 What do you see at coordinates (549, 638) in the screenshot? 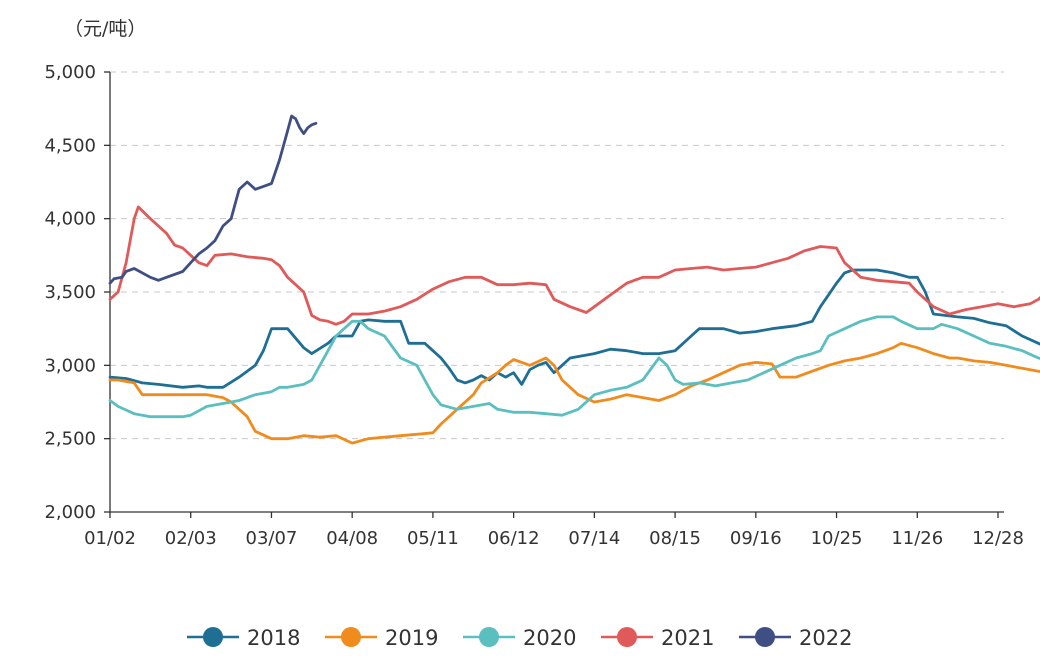
I see `legend-label-2020: 2020` at bounding box center [549, 638].